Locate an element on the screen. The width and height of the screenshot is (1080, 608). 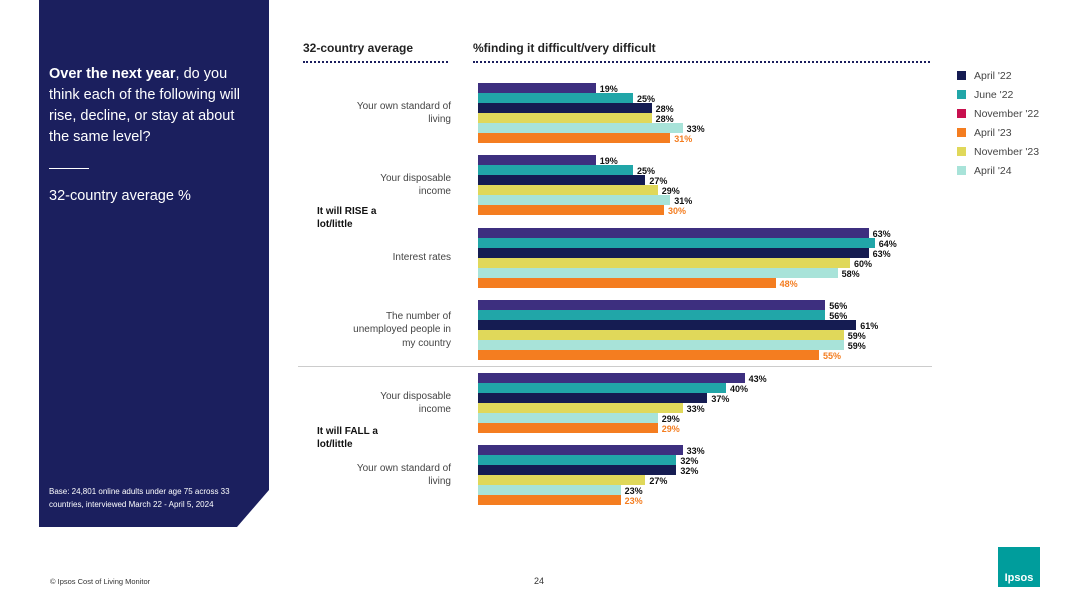
category-label: Interest rates is located at coordinates (421, 257).